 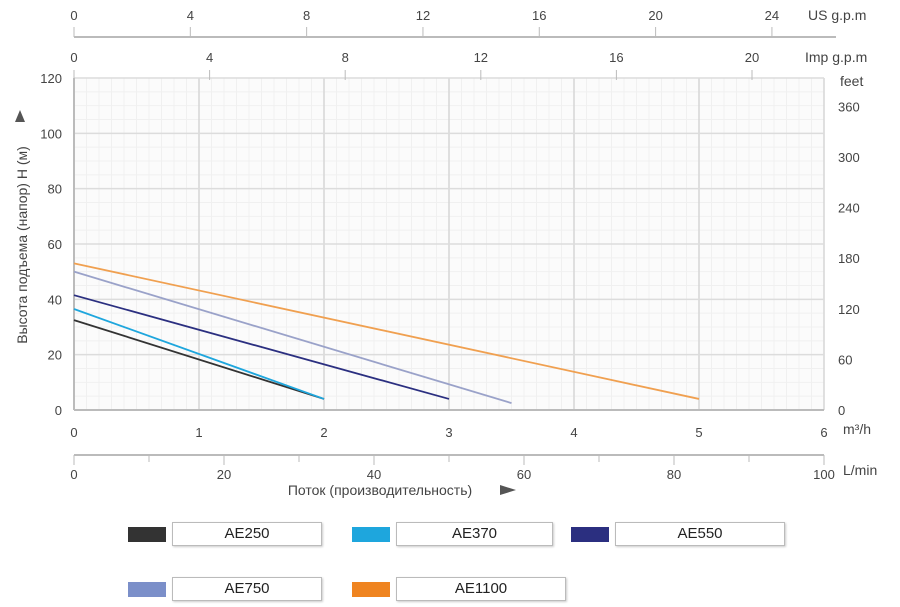 I want to click on y-tick-label: 40, so click(x=55, y=299).